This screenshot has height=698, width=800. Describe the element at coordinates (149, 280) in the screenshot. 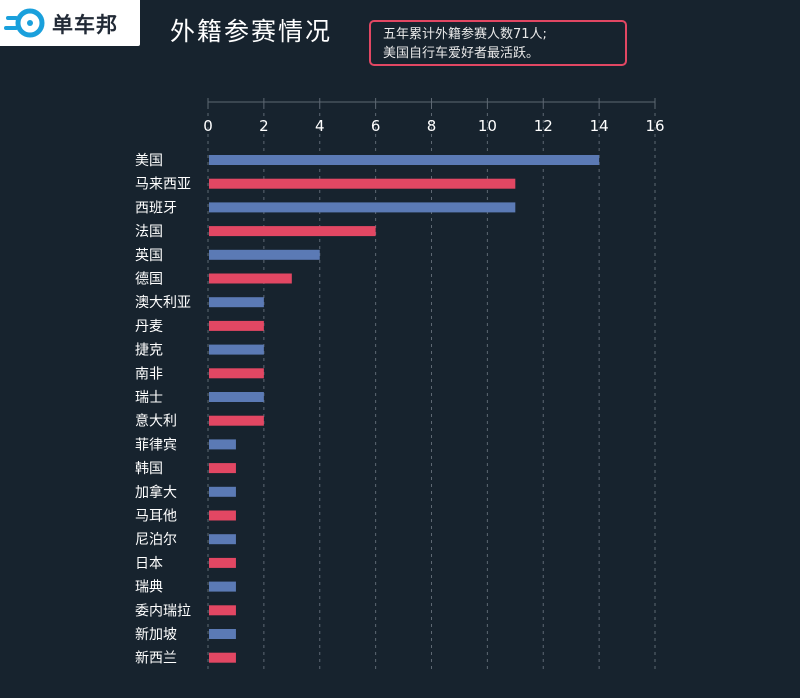

I see `category-label: 德国` at that location.